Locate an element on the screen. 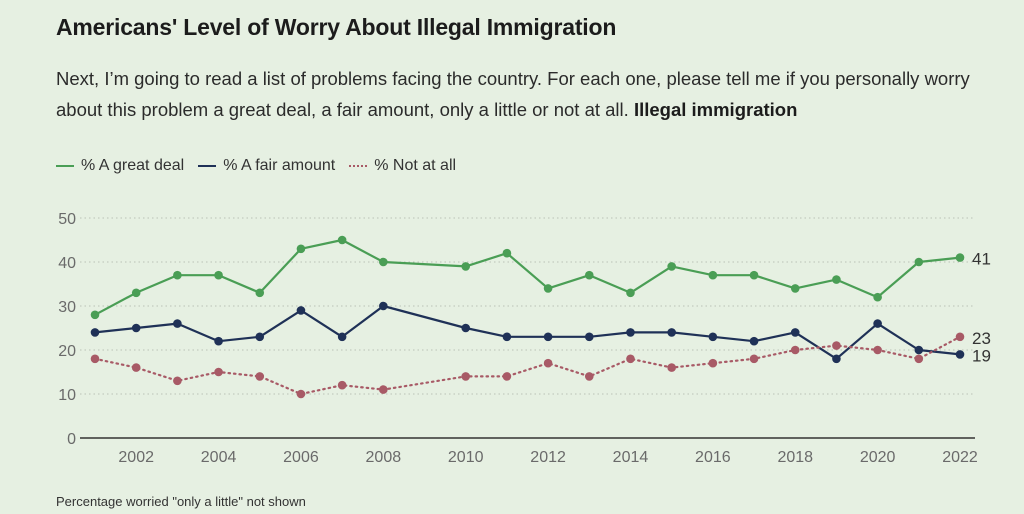  data-point-not-at-all-2022 is located at coordinates (960, 337).